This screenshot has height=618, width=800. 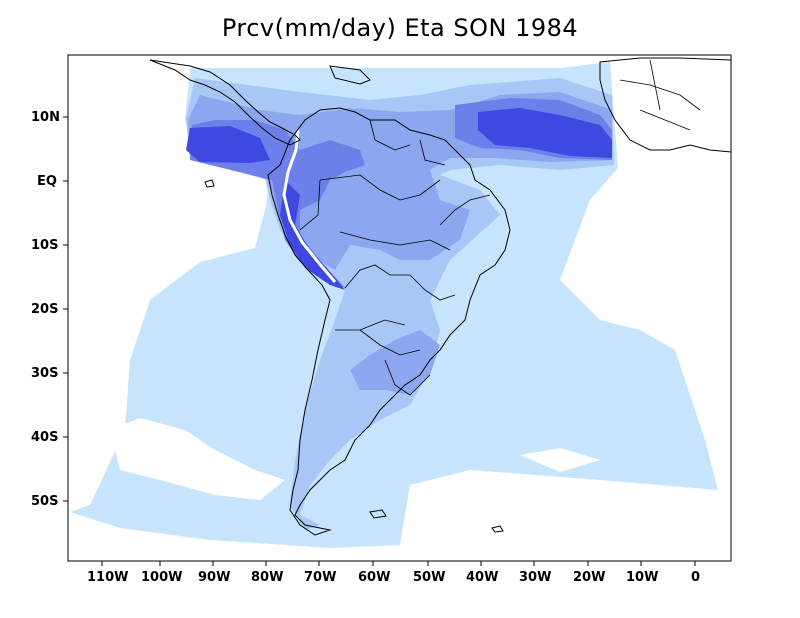 I want to click on island-galapagos, so click(x=209, y=183).